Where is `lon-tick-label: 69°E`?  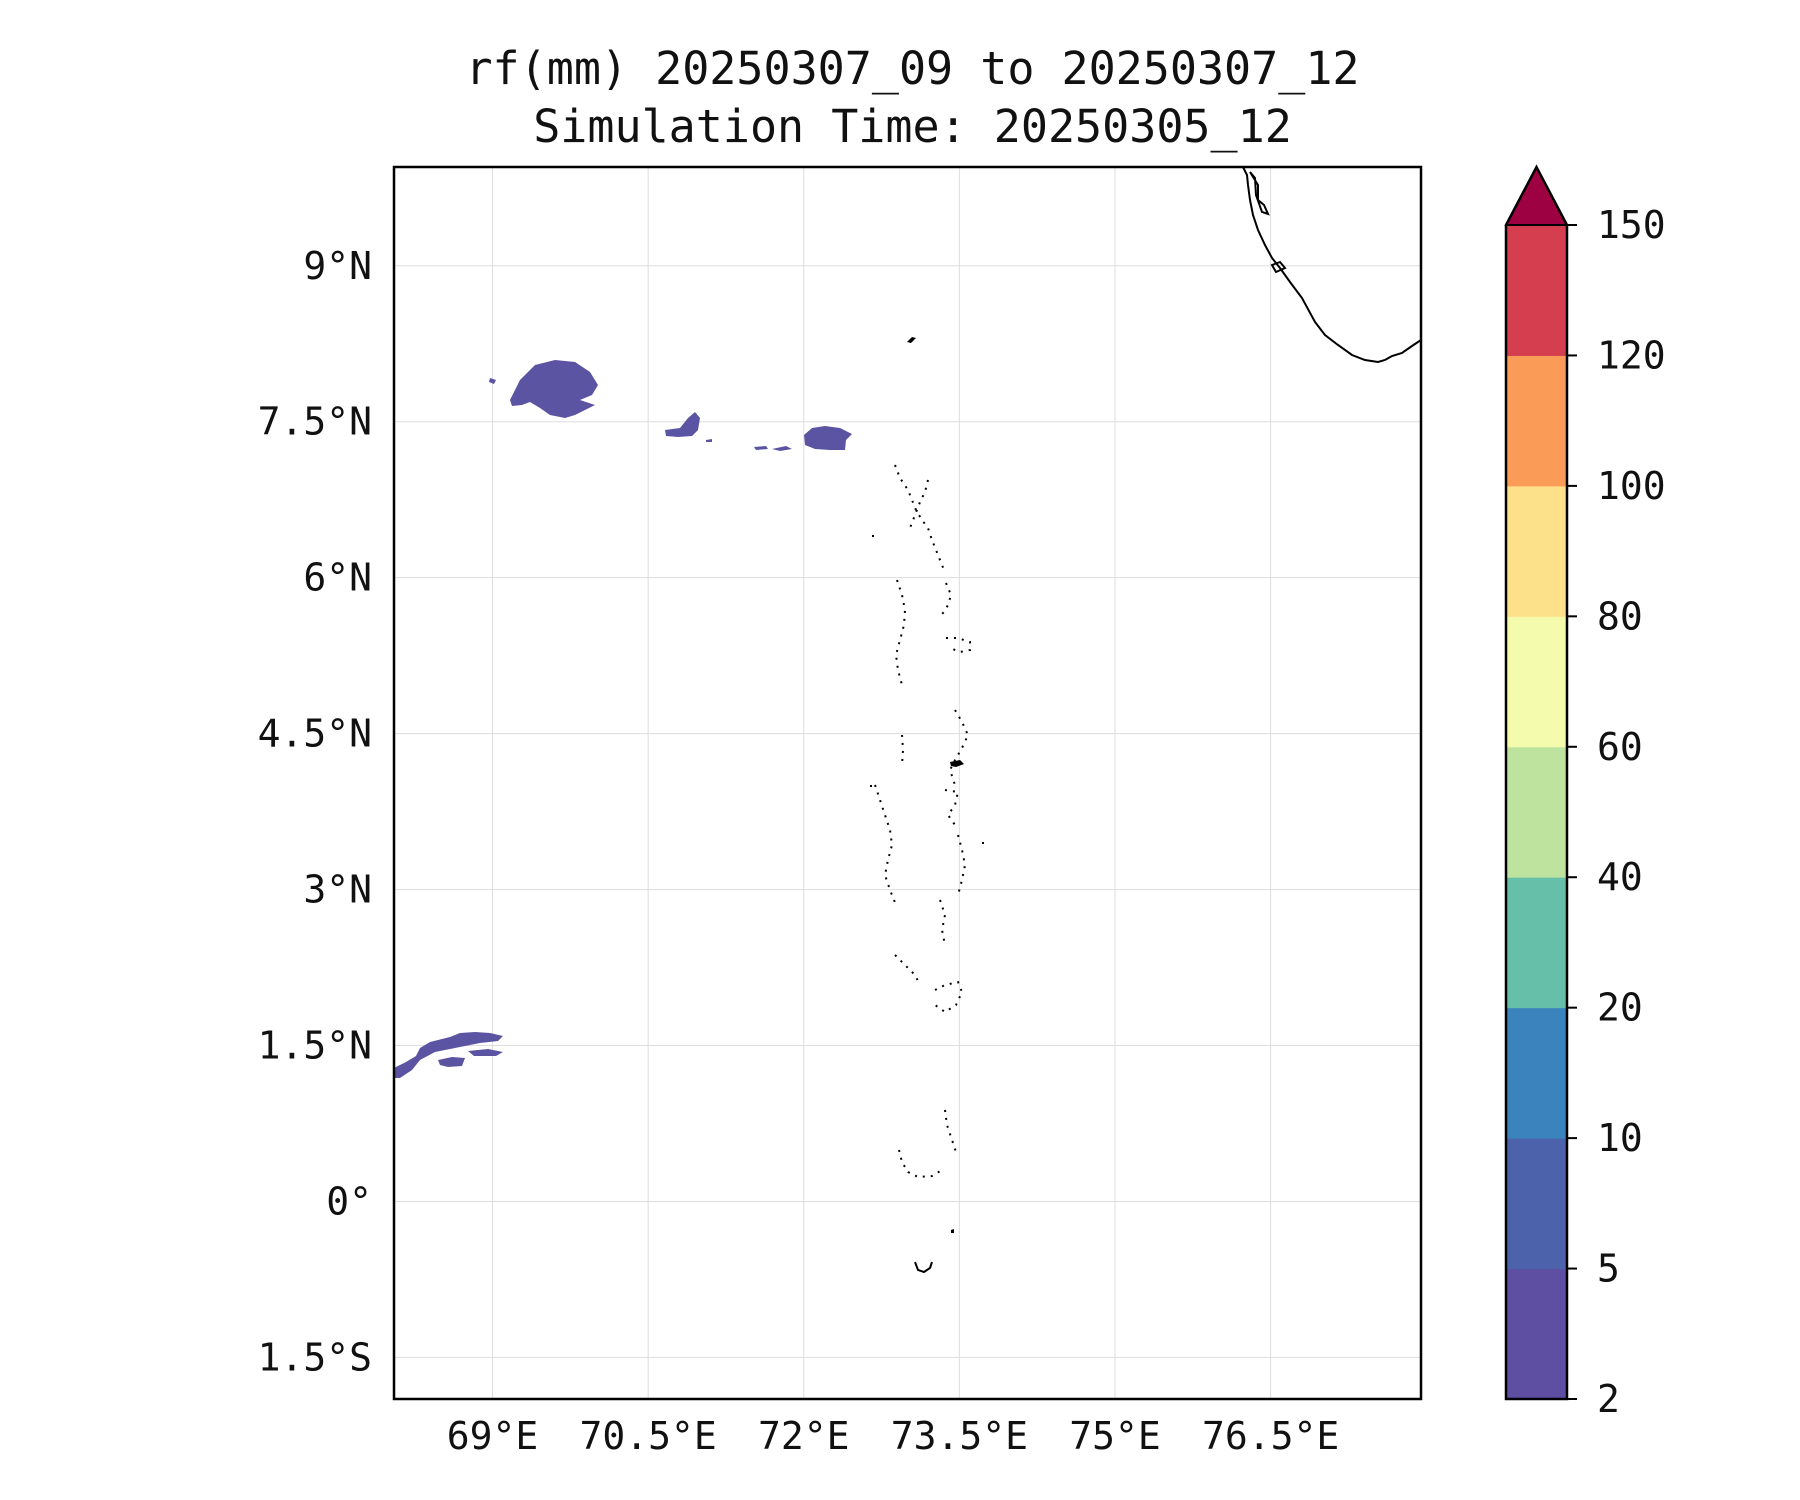 lon-tick-label: 69°E is located at coordinates (493, 1436).